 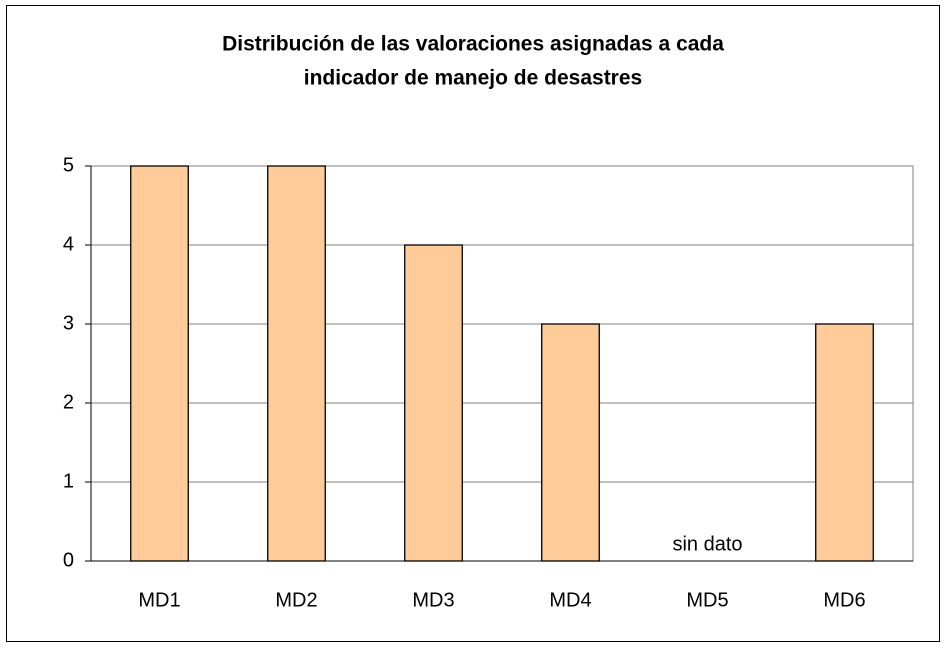 What do you see at coordinates (570, 600) in the screenshot?
I see `x-tick-label: MD4` at bounding box center [570, 600].